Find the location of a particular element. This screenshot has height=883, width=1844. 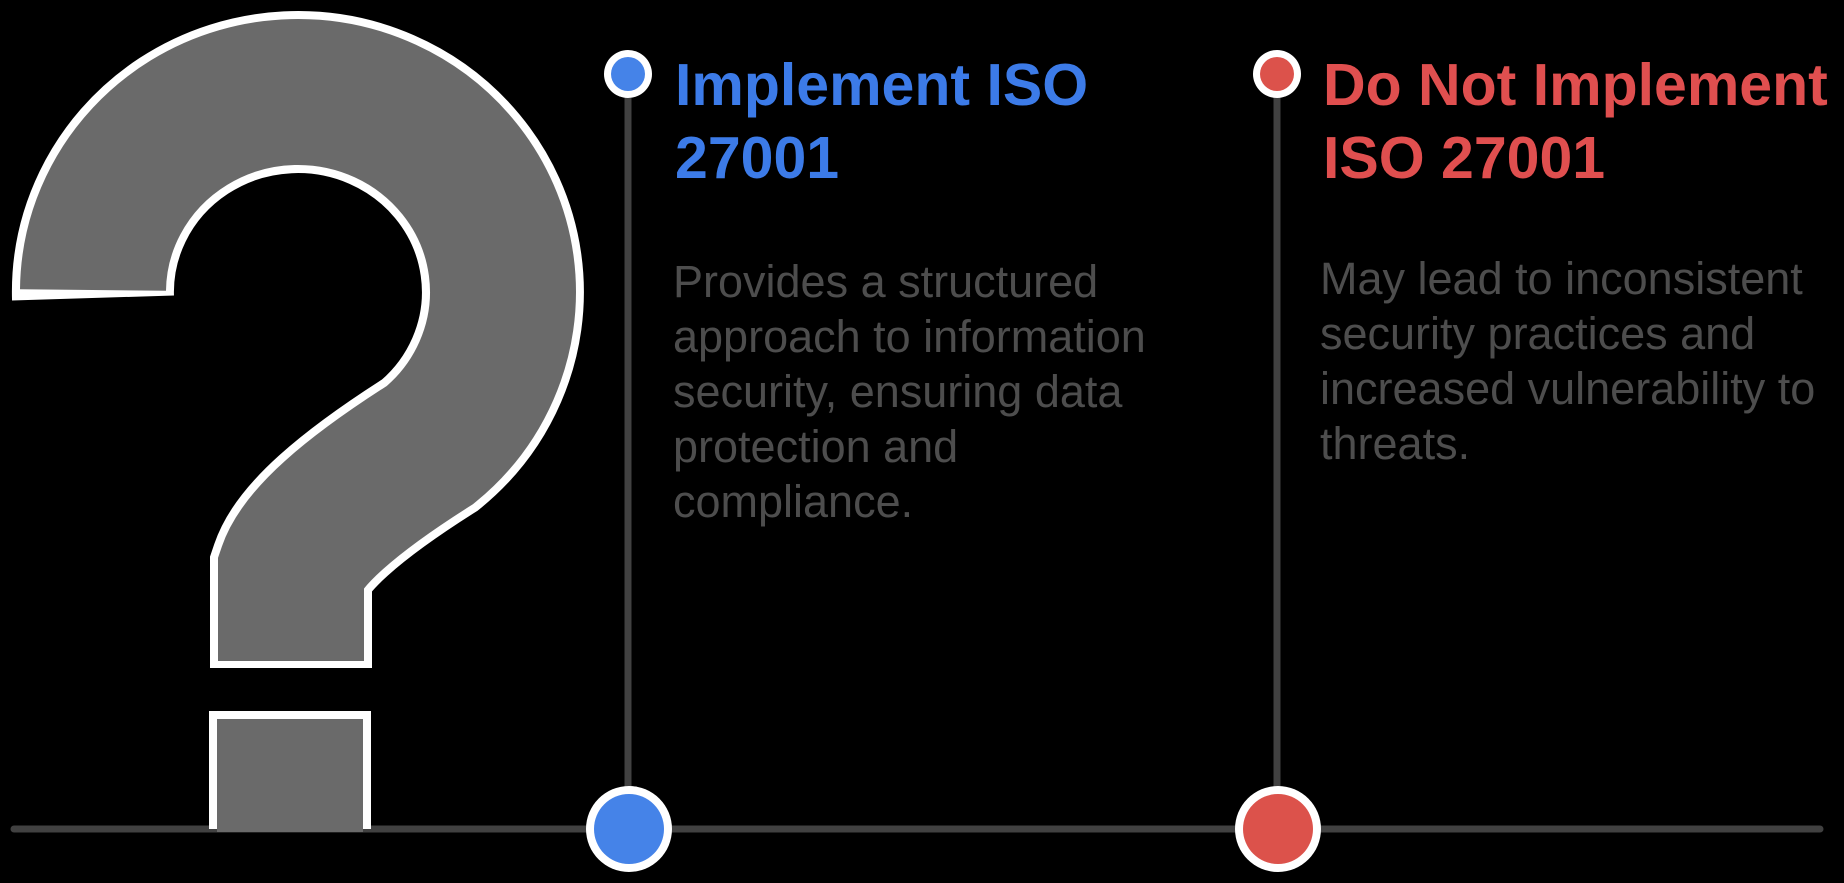

question-mark-dot is located at coordinates (290, 775).